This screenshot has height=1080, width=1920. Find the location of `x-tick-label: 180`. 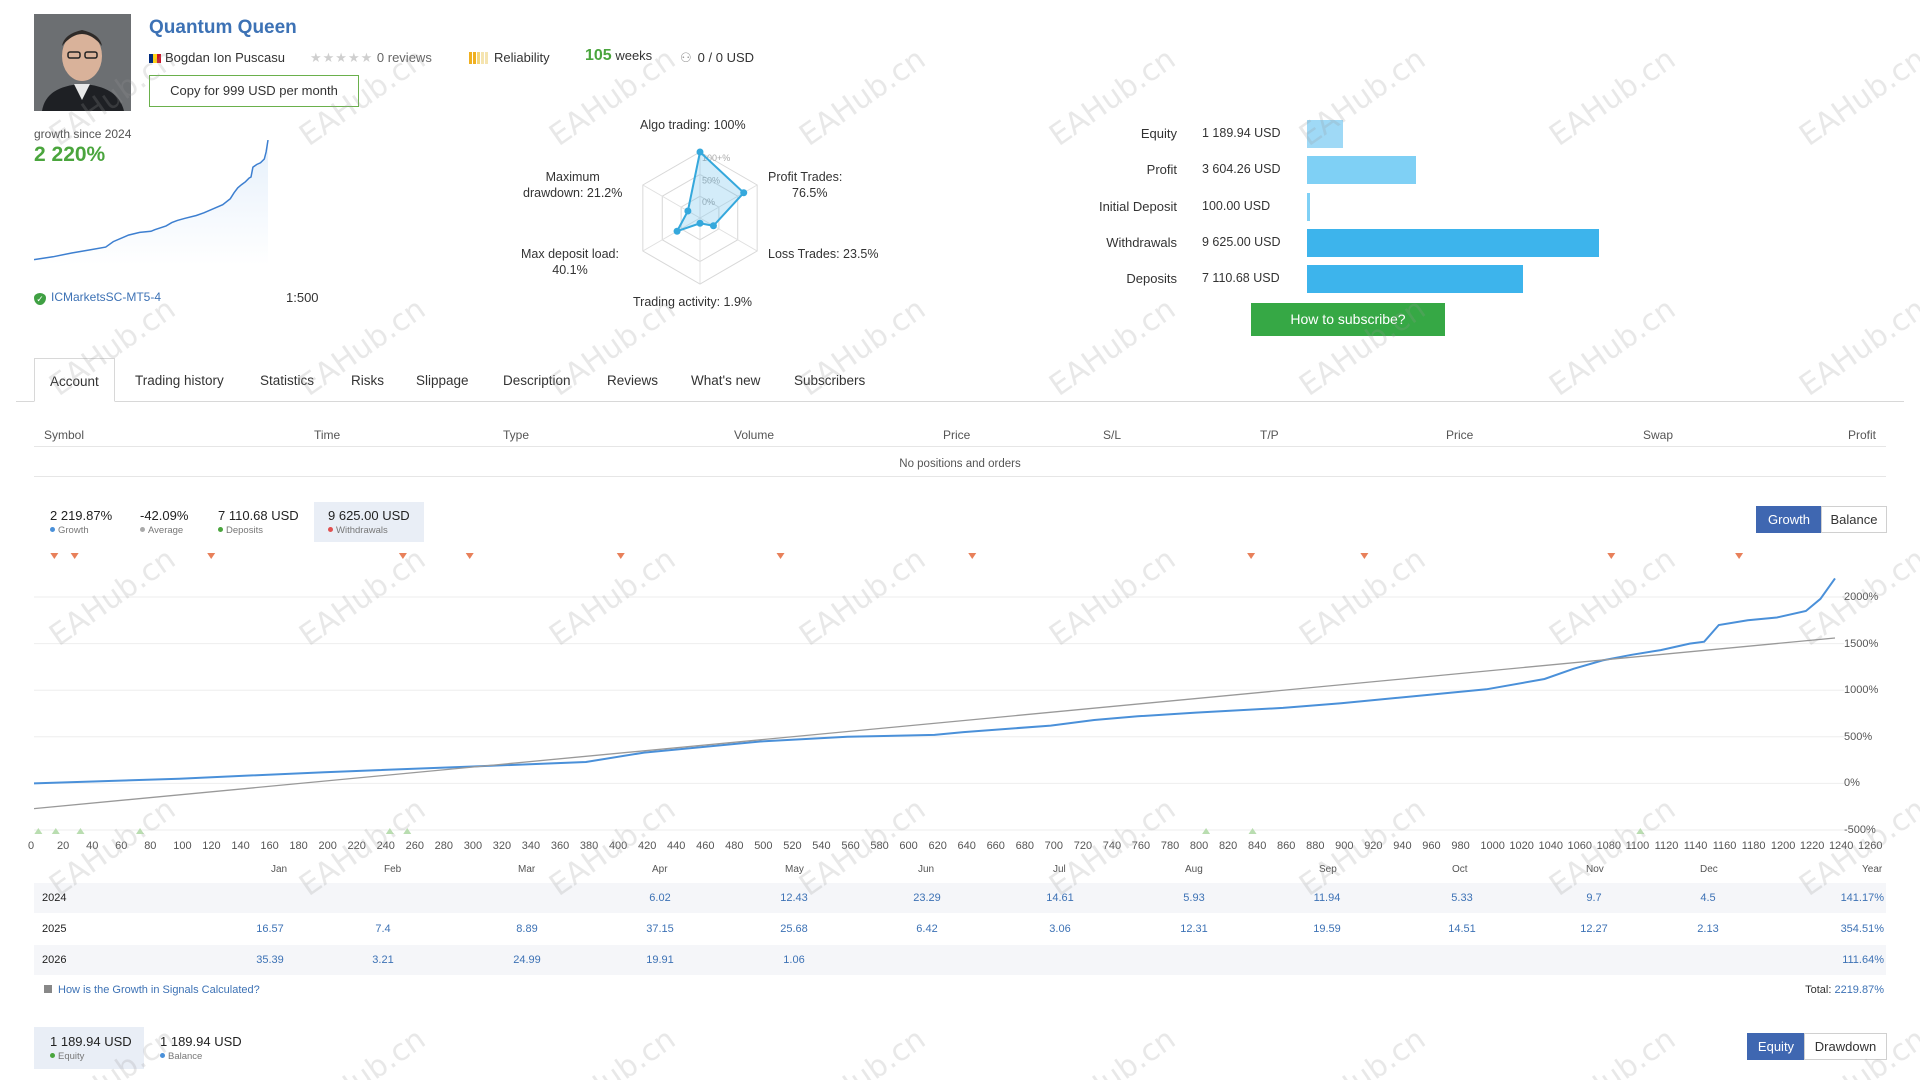

x-tick-label: 180 is located at coordinates (298, 846).